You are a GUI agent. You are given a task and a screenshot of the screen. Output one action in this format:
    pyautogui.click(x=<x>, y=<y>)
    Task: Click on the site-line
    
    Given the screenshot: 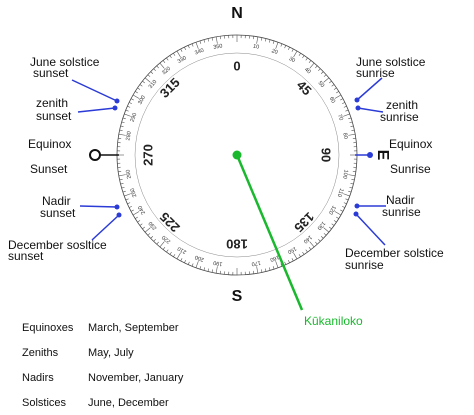 What is the action you would take?
    pyautogui.click(x=269, y=232)
    